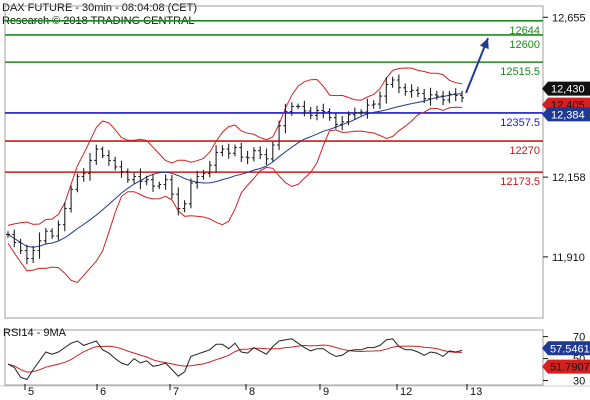 This screenshot has height=400, width=590. What do you see at coordinates (568, 258) in the screenshot?
I see `y-tick-label: 11,910` at bounding box center [568, 258].